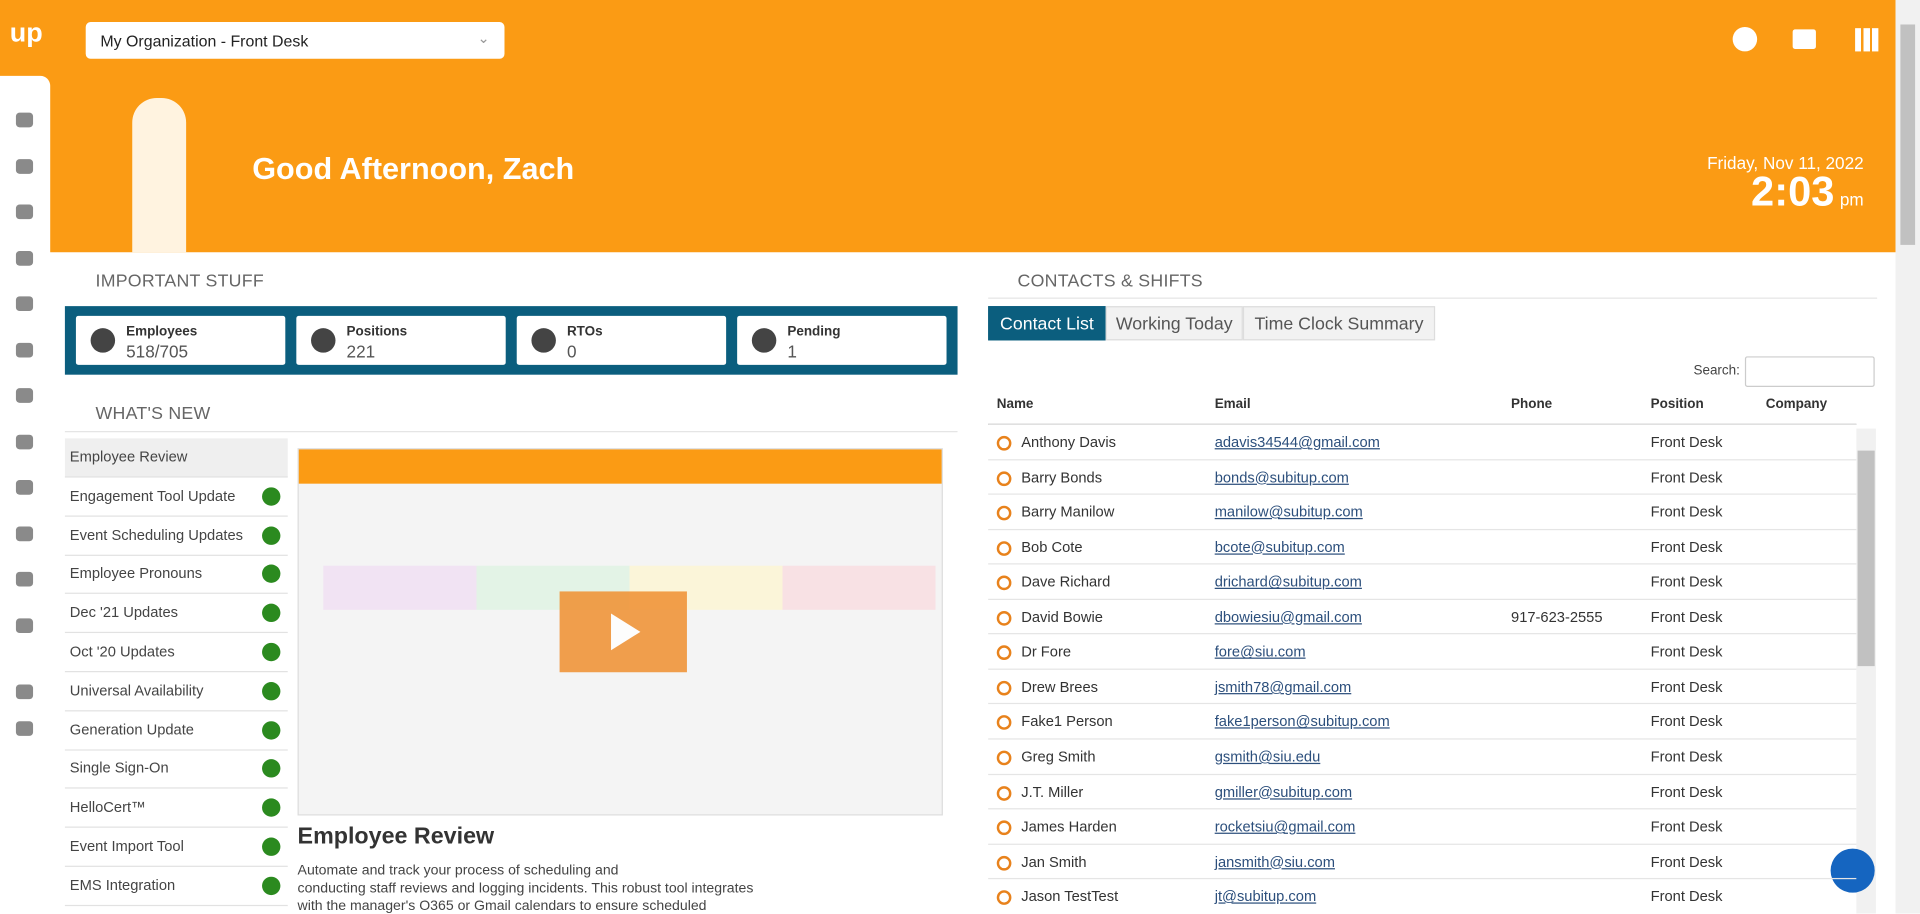 The width and height of the screenshot is (1920, 914). I want to click on name: Dave Richard, so click(1066, 582).